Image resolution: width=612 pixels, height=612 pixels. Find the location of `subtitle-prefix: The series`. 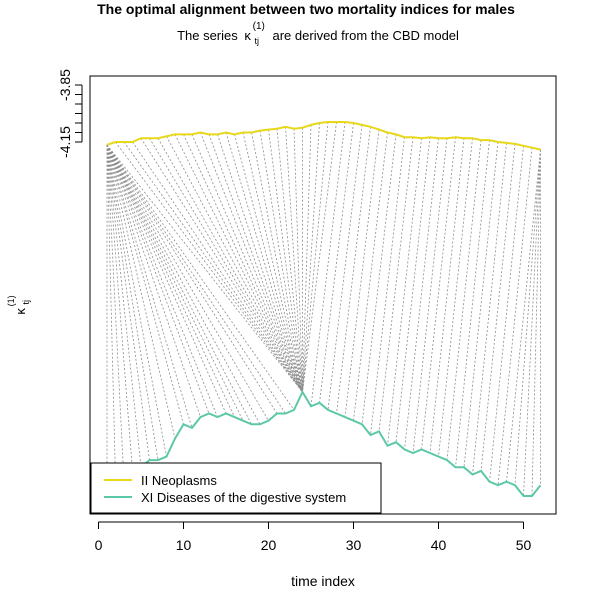

subtitle-prefix: The series is located at coordinates (207, 35).